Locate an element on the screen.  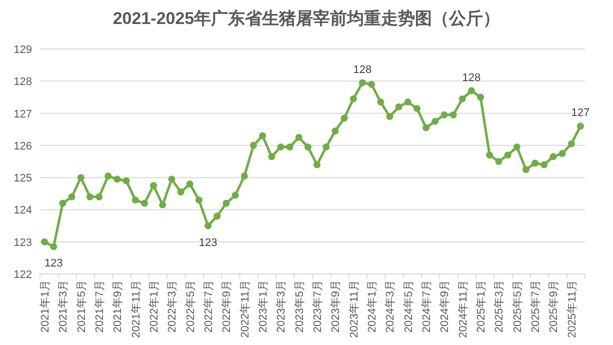
x-tick-label: 2024年7月 is located at coordinates (427, 306).